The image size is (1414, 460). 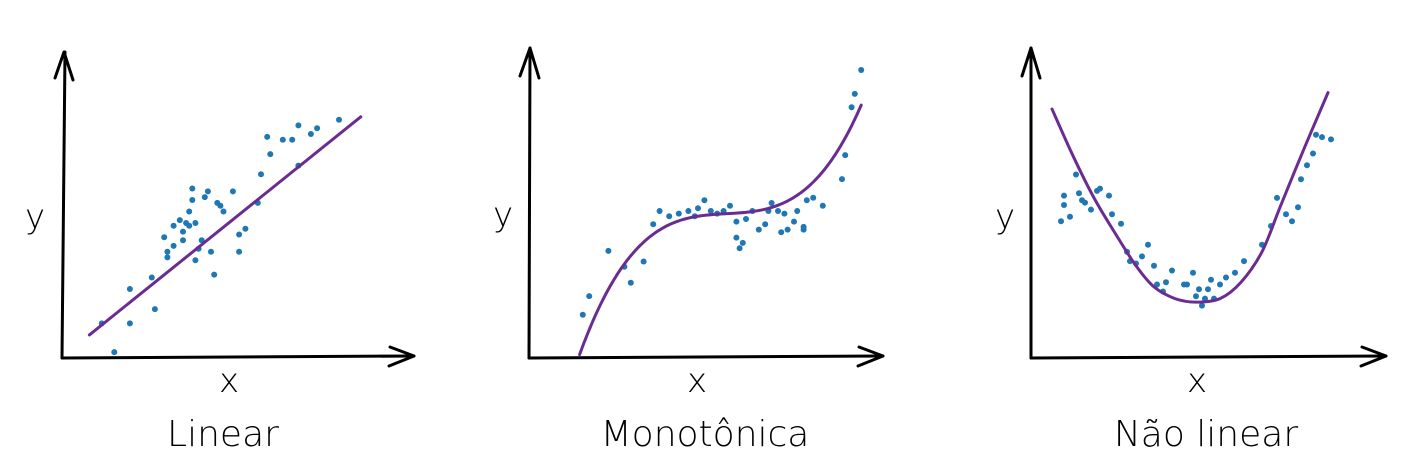 What do you see at coordinates (705, 434) in the screenshot?
I see `panel-title-monotonic: Monotônica` at bounding box center [705, 434].